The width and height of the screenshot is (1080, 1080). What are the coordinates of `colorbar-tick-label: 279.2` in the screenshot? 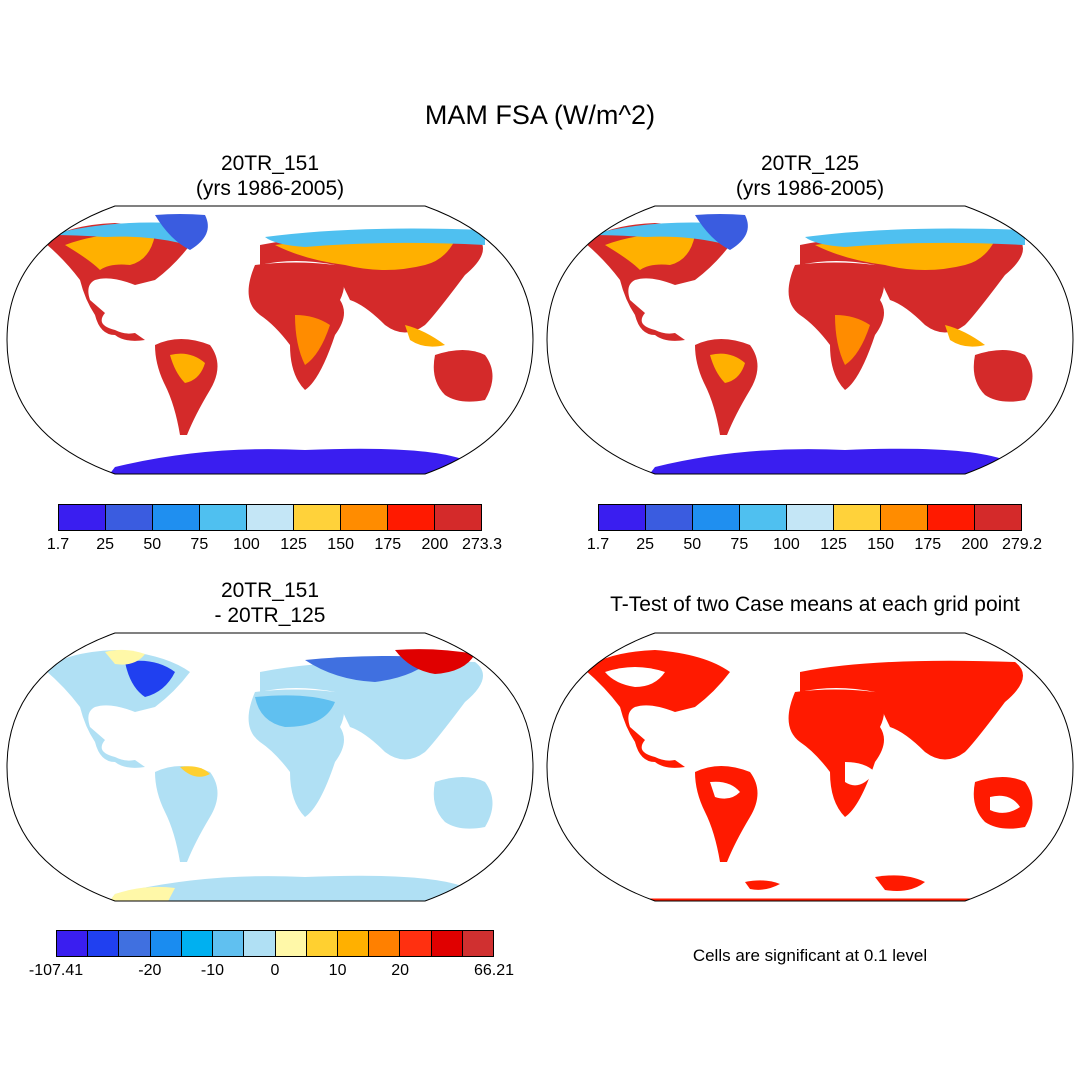 It's located at (1022, 544).